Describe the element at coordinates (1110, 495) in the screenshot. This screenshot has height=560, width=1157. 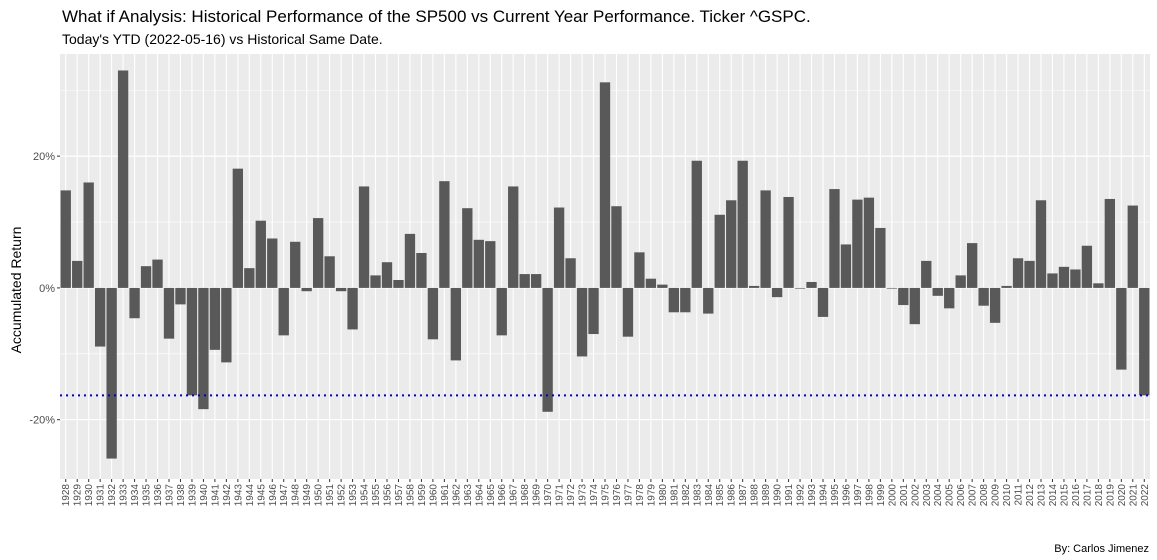
I see `x-tick-label: 2019` at that location.